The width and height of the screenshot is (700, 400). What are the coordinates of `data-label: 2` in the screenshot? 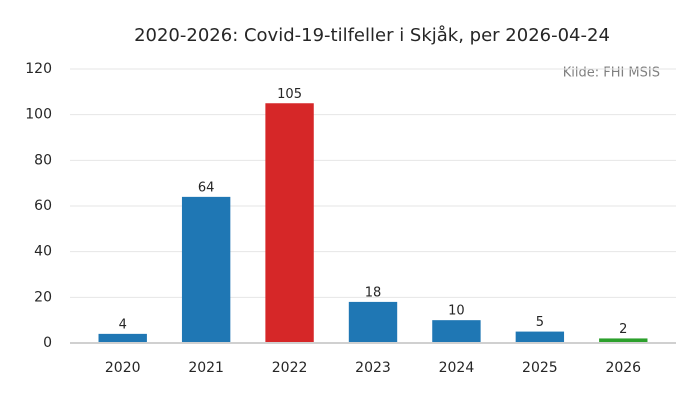 It's located at (623, 329).